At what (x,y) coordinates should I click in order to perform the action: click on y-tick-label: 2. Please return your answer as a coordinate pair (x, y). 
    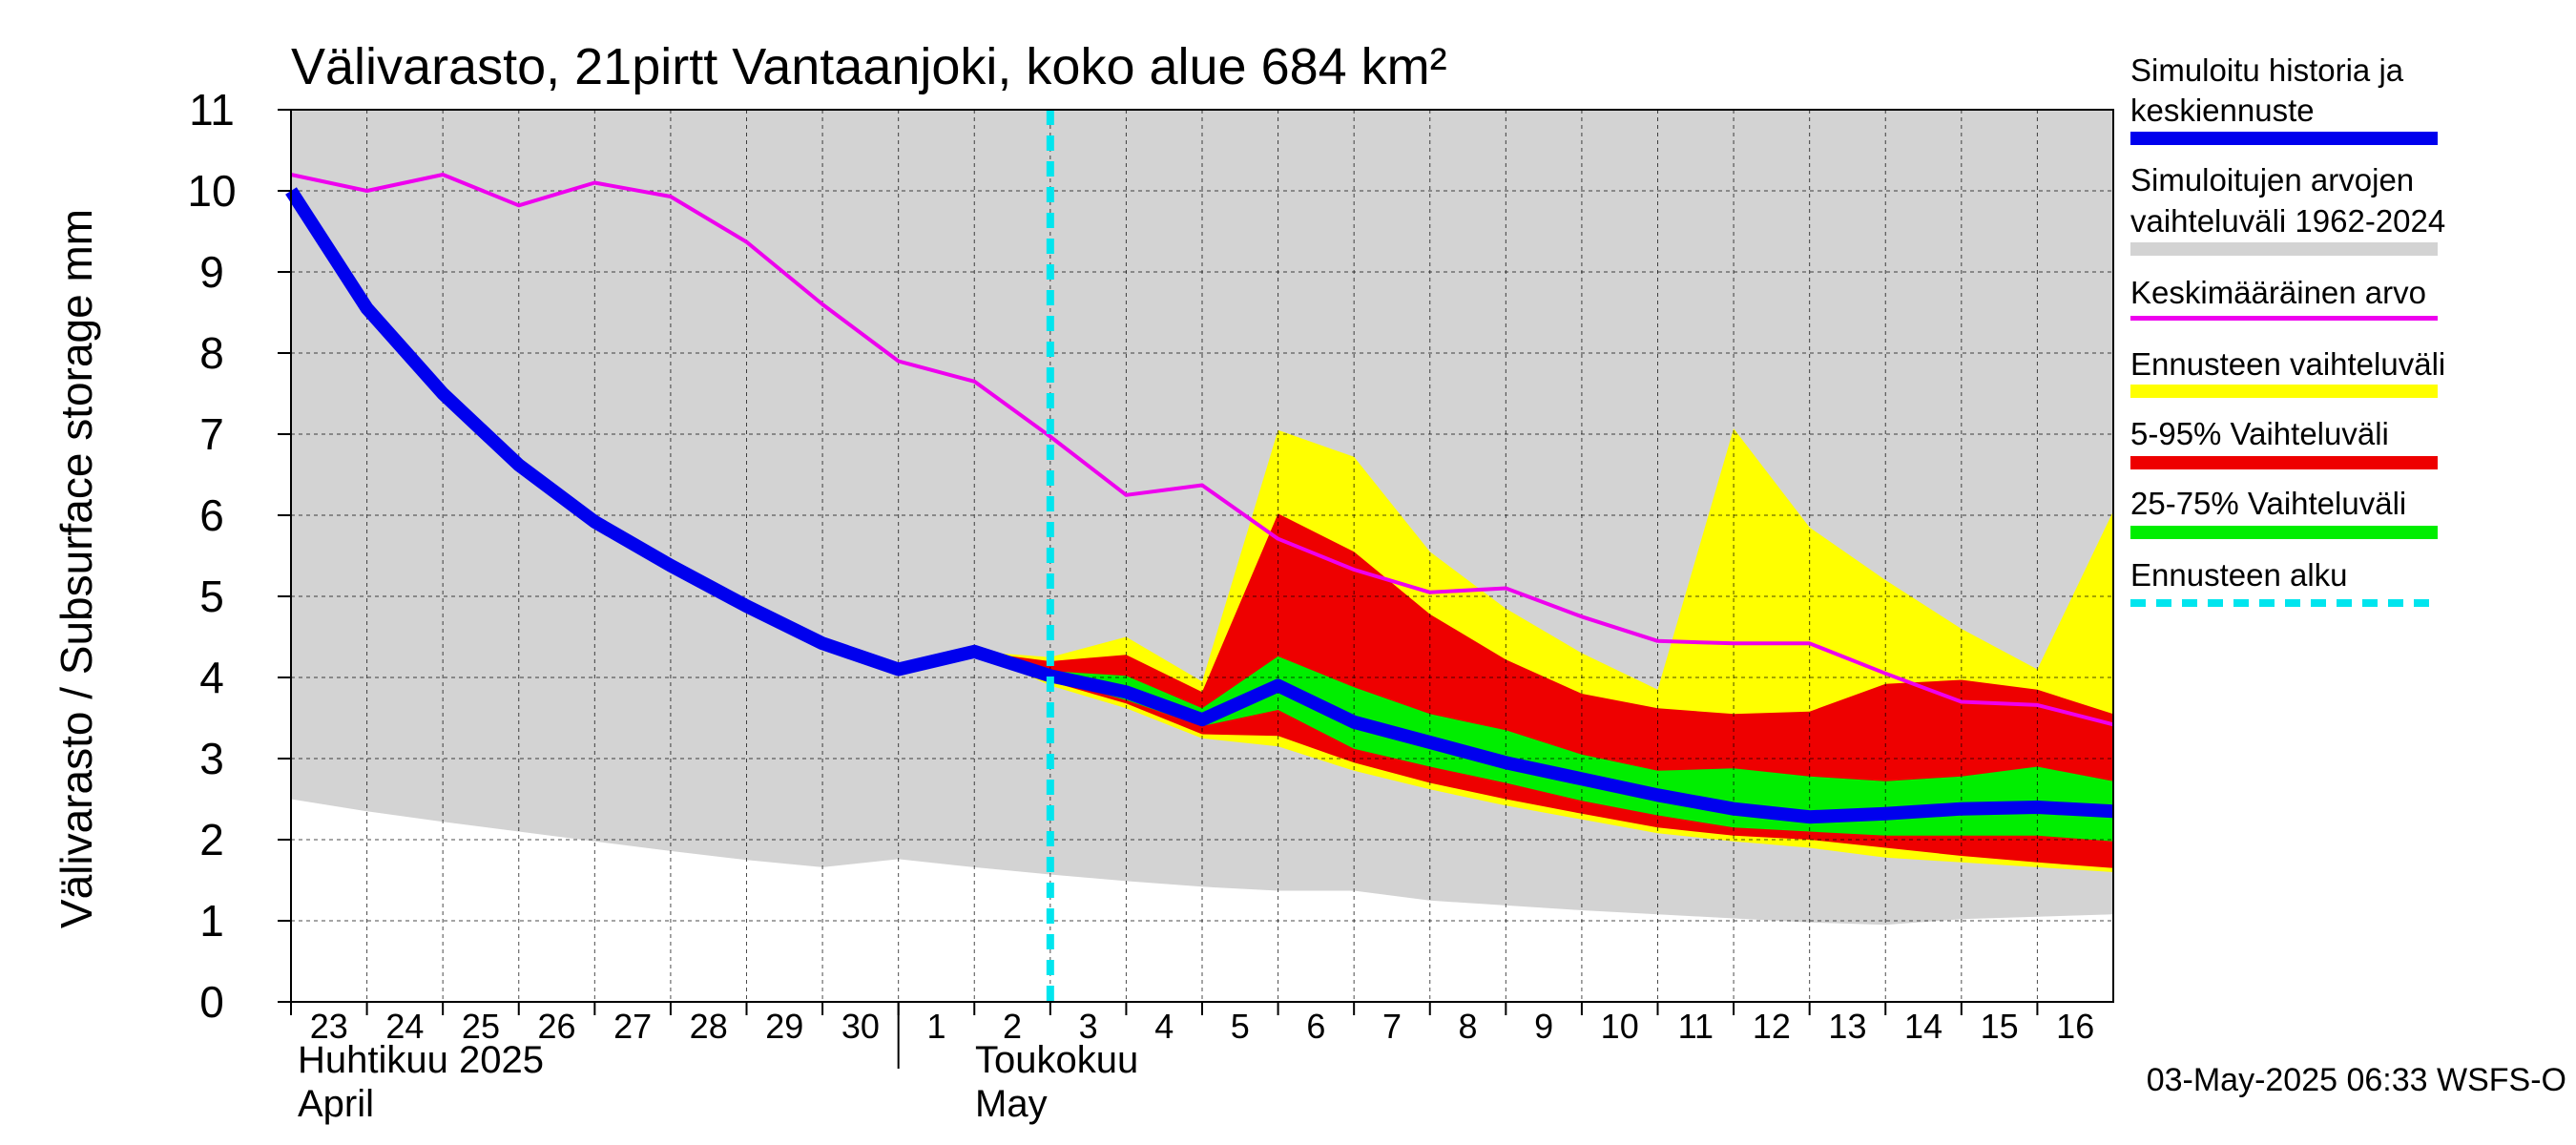
    Looking at the image, I should click on (211, 840).